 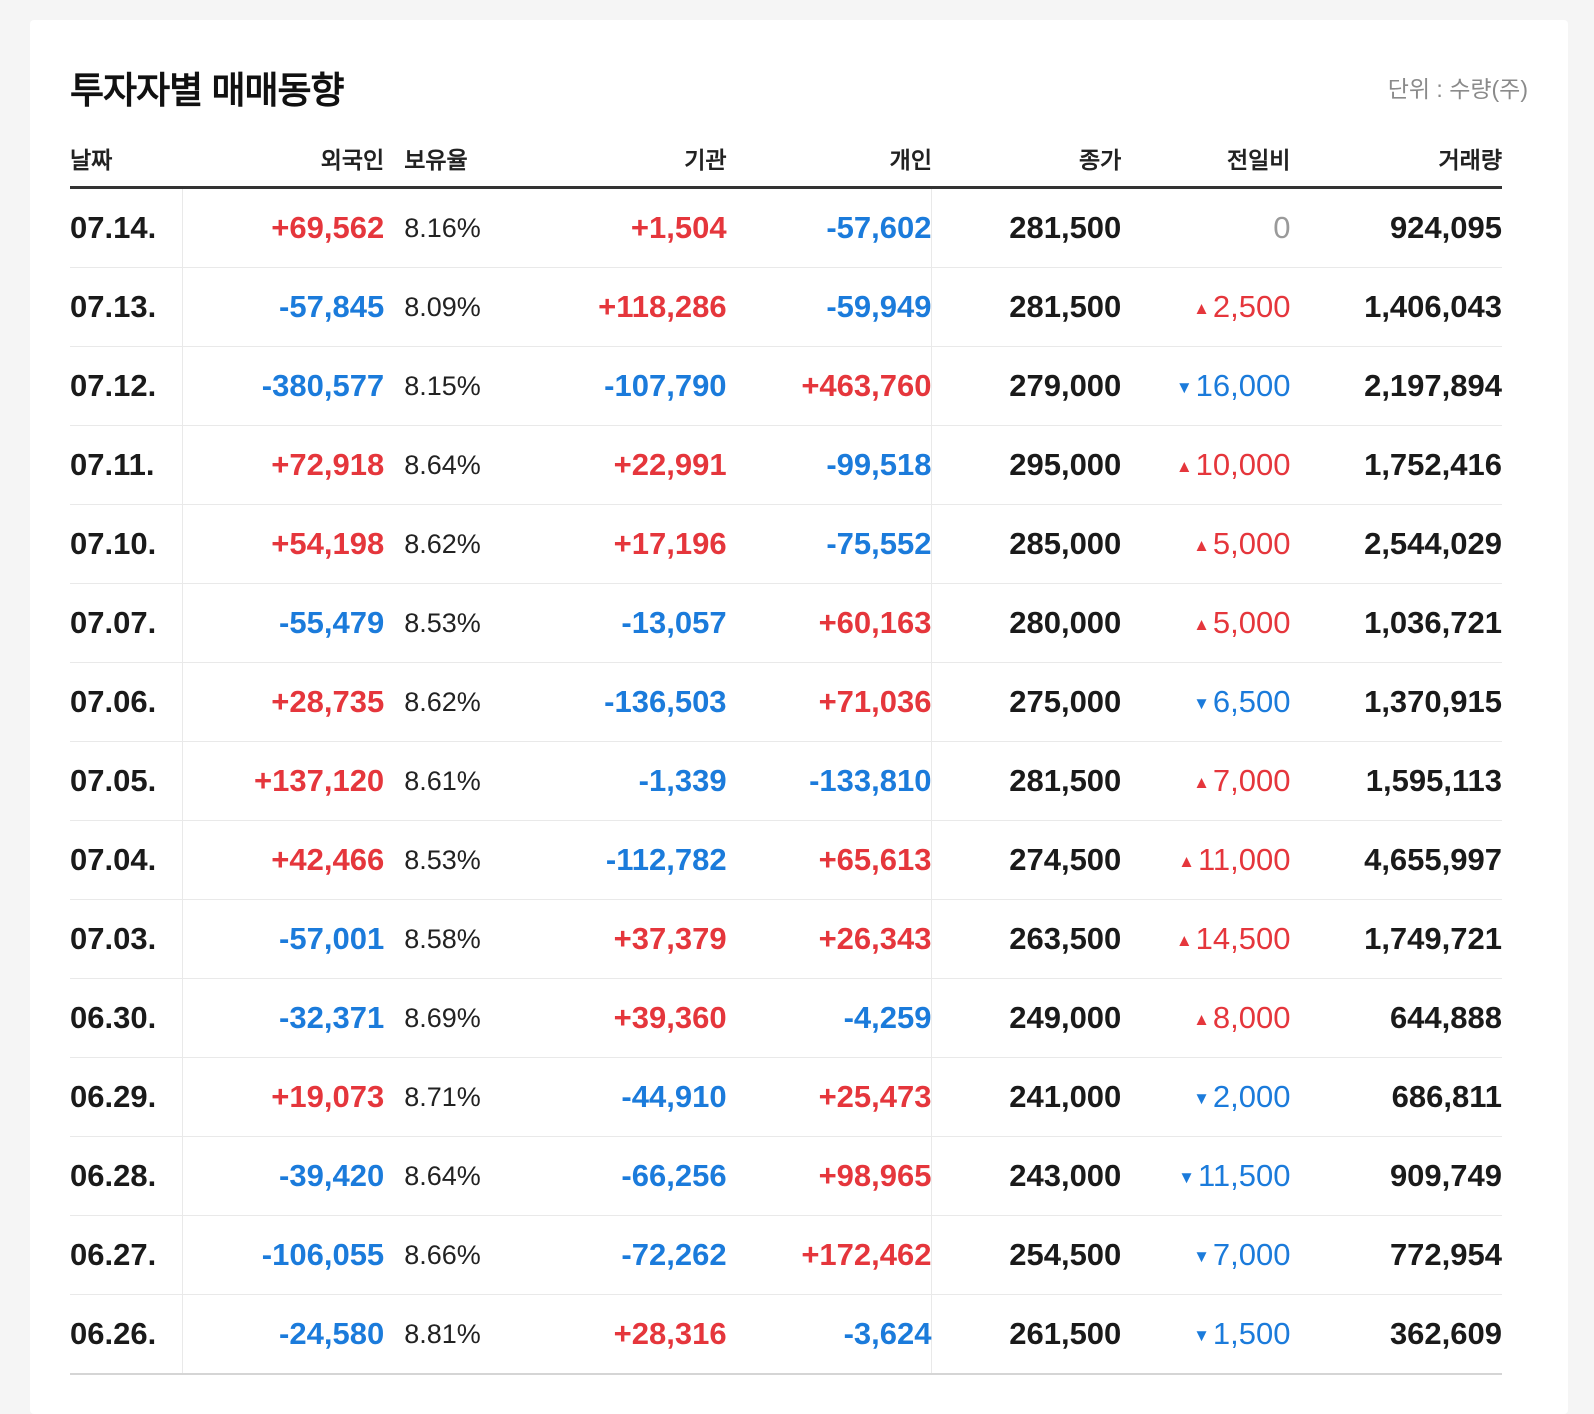 What do you see at coordinates (450, 1255) in the screenshot?
I see `ratio-cell: 8.66%` at bounding box center [450, 1255].